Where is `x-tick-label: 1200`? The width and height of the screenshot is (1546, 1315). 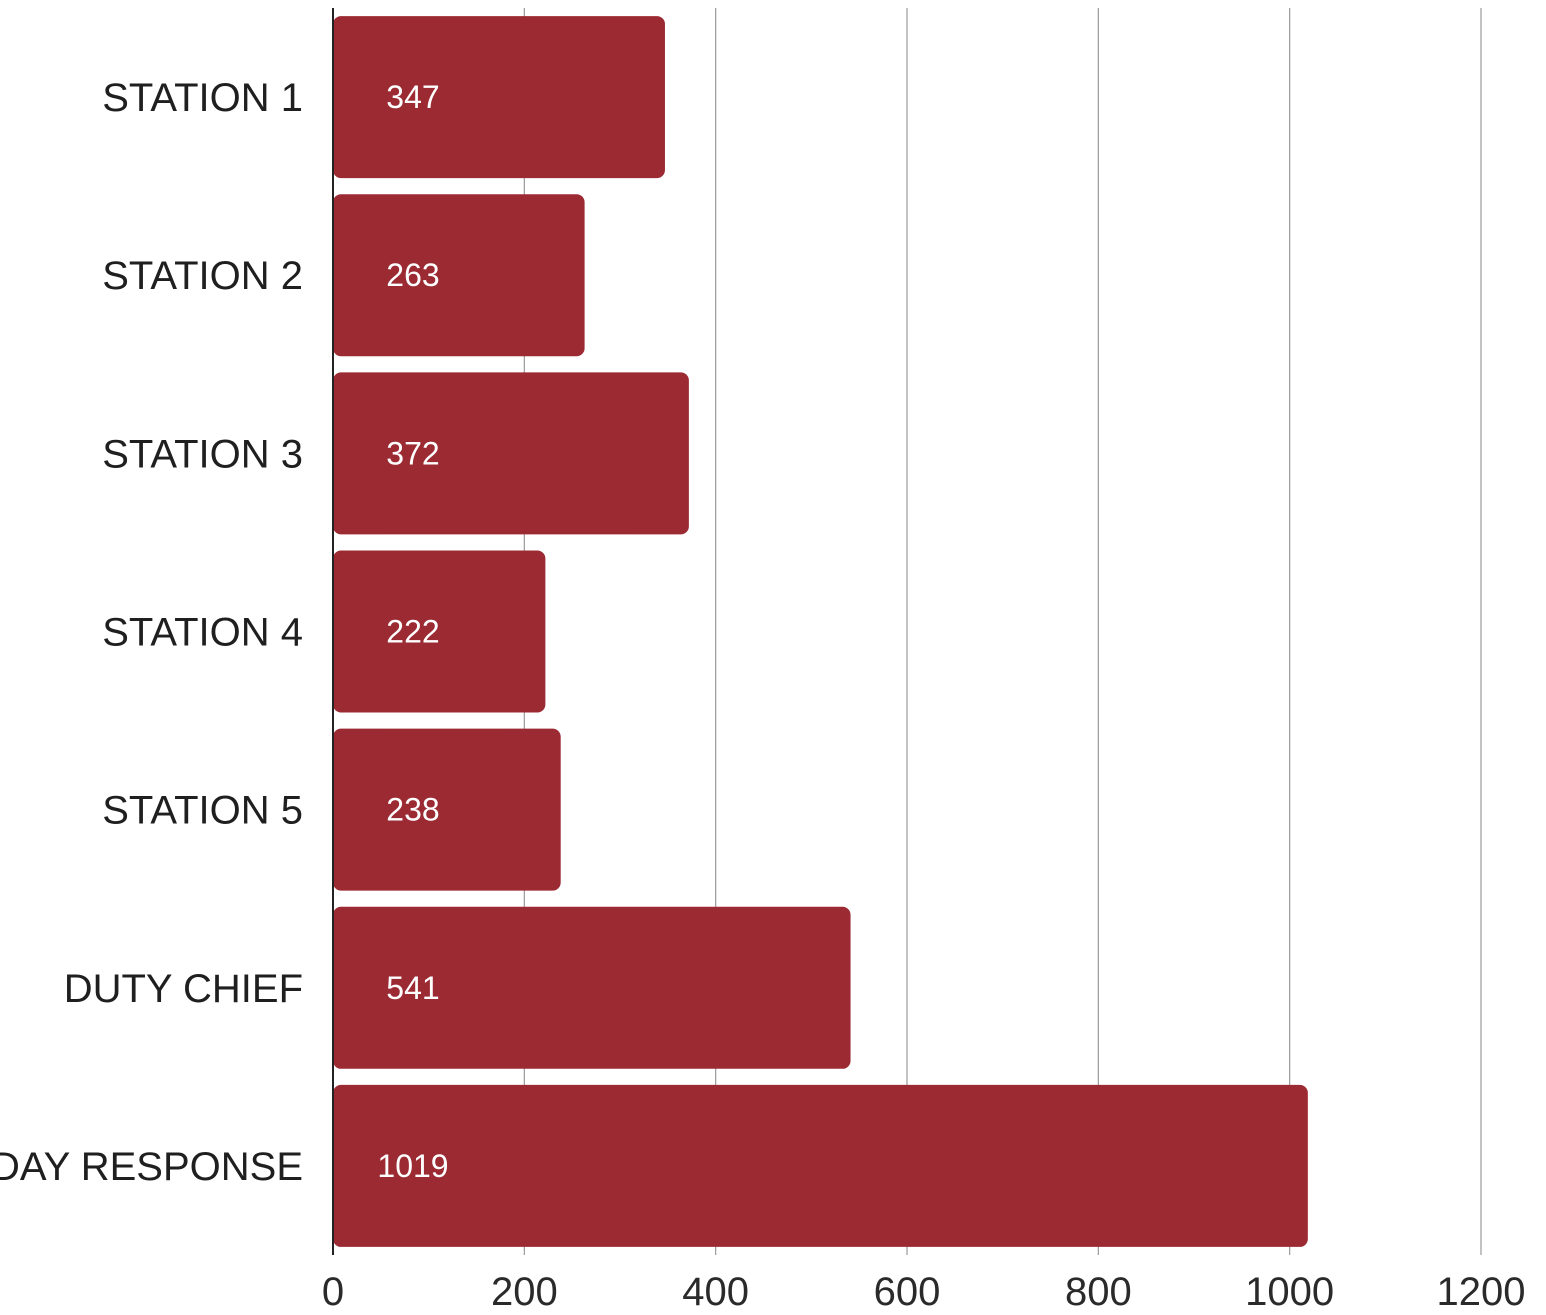
x-tick-label: 1200 is located at coordinates (1481, 1292).